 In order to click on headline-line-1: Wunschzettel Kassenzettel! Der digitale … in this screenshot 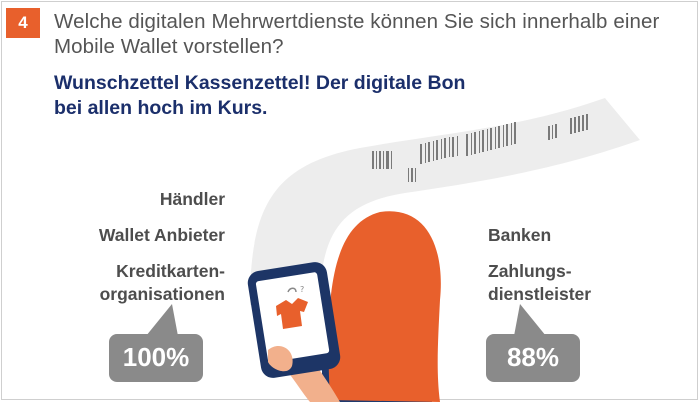, I will do `click(260, 83)`.